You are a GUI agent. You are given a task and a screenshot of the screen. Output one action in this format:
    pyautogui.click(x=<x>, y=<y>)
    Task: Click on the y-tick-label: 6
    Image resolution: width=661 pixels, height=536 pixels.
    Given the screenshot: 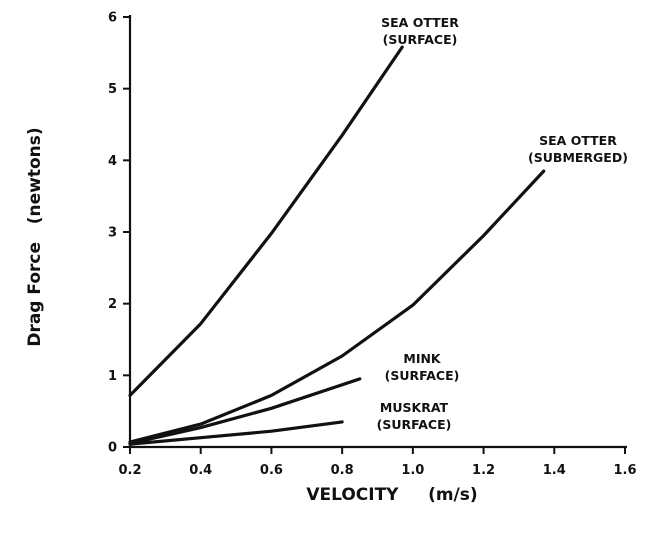 What is the action you would take?
    pyautogui.click(x=112, y=18)
    